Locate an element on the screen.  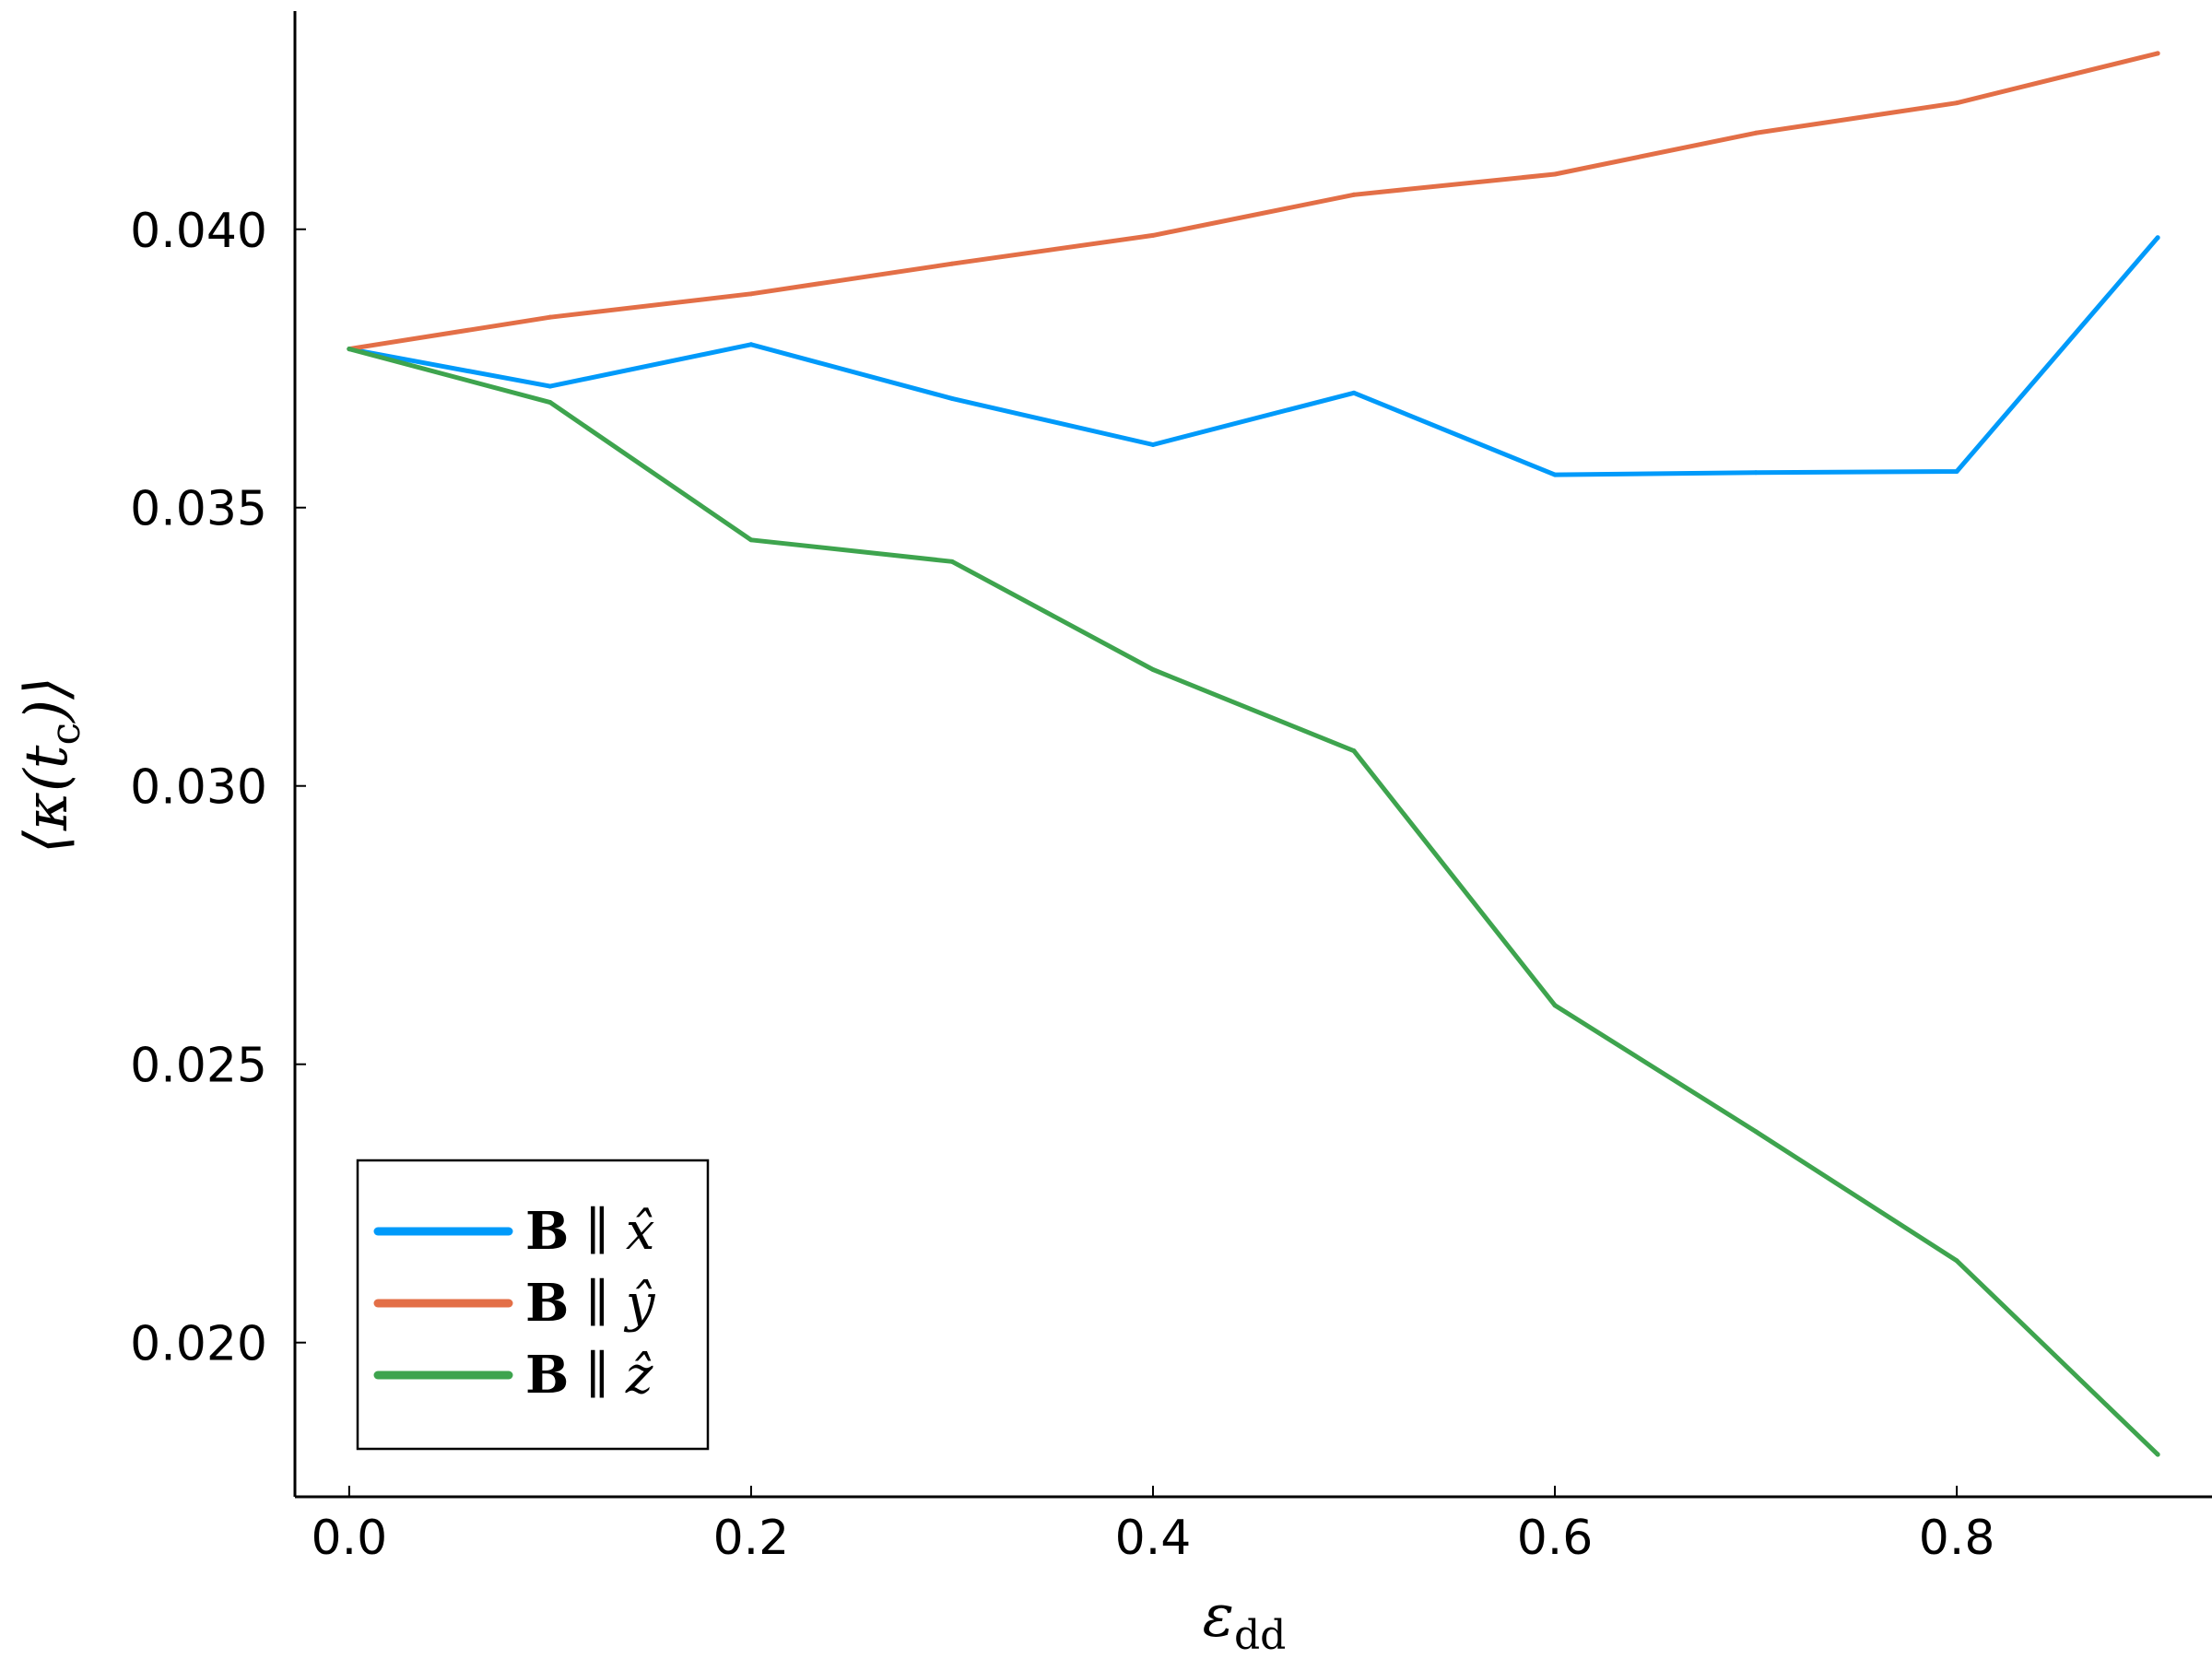
svg-text: B ∥ ẑ is located at coordinates (589, 1375).